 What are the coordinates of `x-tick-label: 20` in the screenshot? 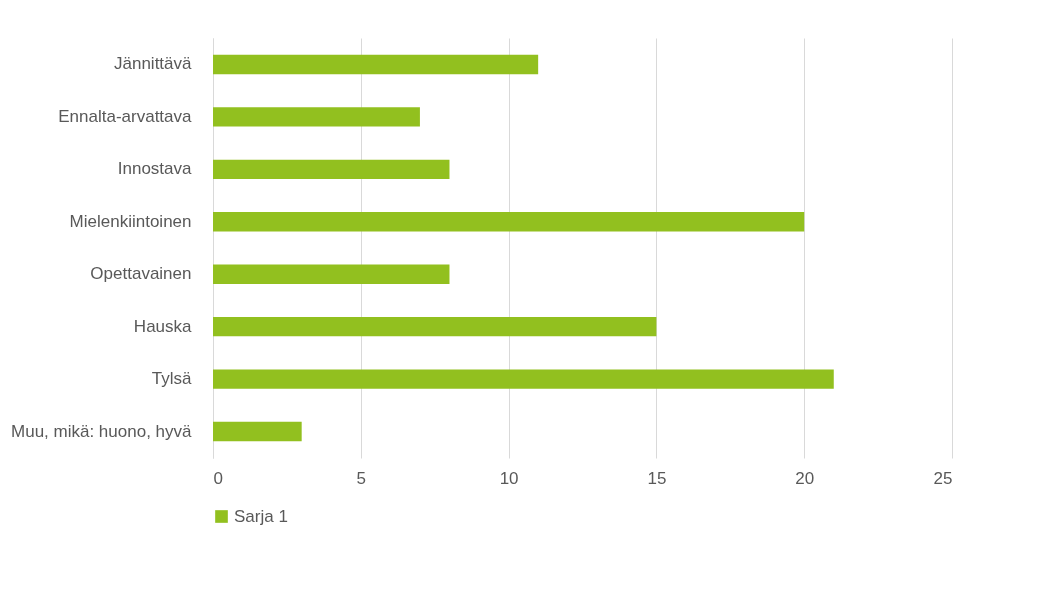 It's located at (805, 478).